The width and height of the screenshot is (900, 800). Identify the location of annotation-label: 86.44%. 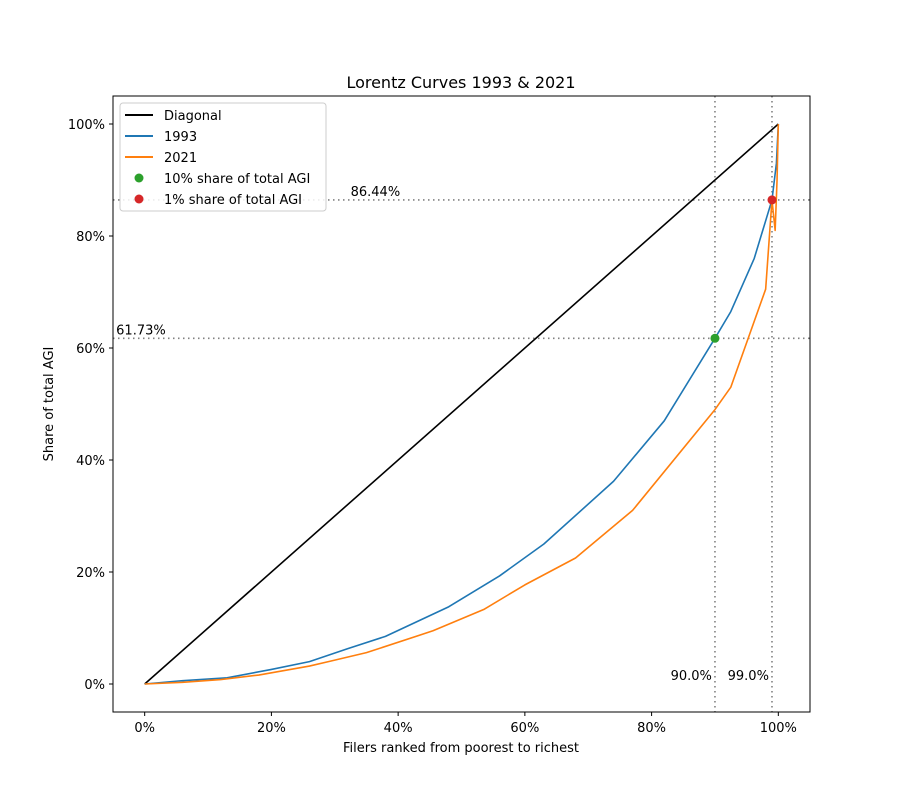
(376, 192).